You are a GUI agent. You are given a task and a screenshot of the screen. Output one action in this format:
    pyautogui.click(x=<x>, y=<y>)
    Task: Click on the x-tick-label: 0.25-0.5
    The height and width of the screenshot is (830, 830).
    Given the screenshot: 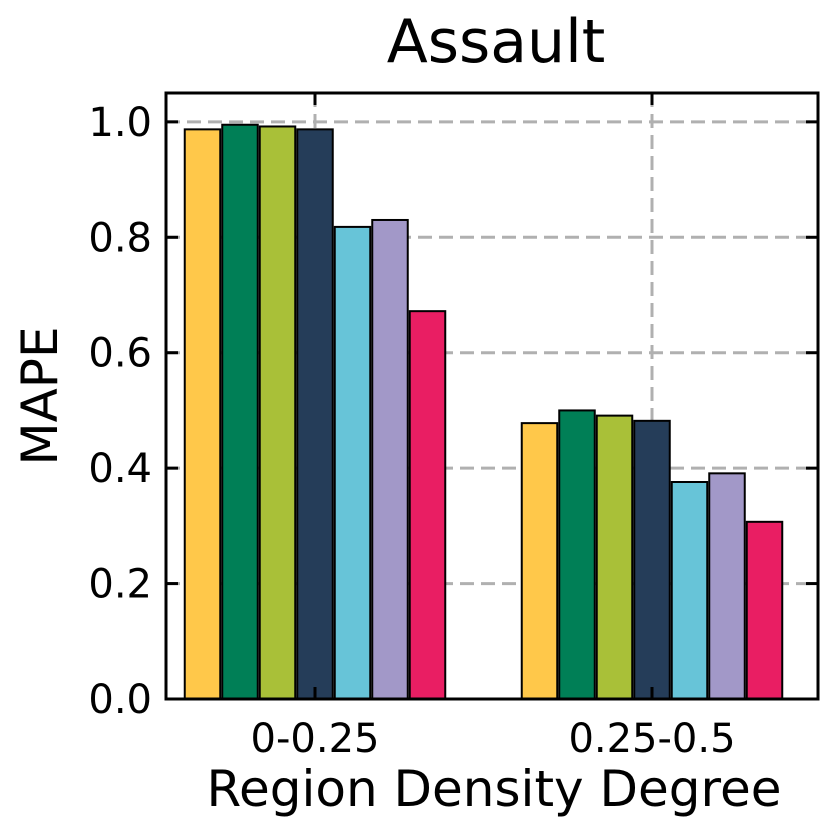 What is the action you would take?
    pyautogui.click(x=651, y=739)
    